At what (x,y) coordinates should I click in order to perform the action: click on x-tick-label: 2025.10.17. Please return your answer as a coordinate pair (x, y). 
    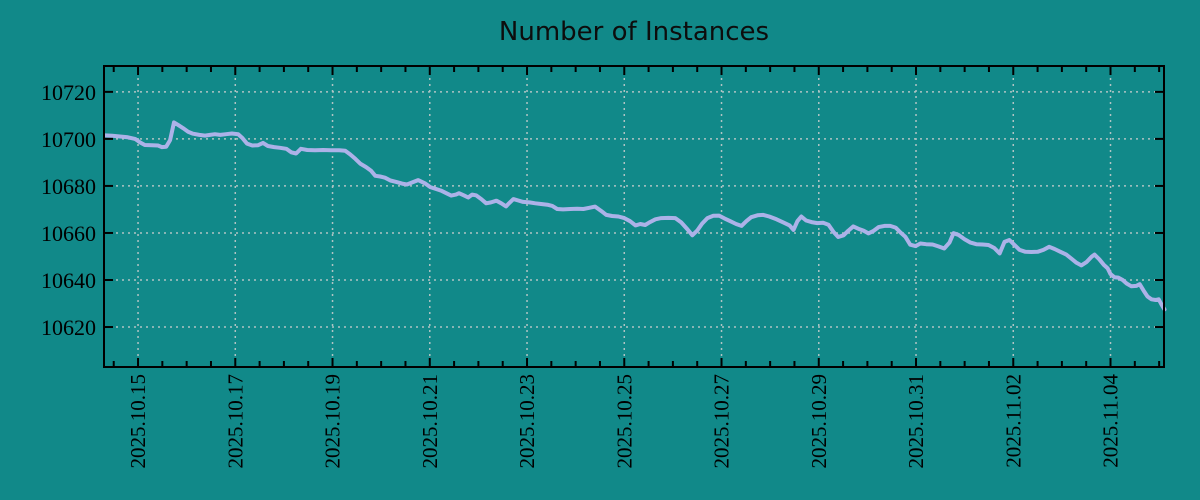
    Looking at the image, I should click on (235, 421).